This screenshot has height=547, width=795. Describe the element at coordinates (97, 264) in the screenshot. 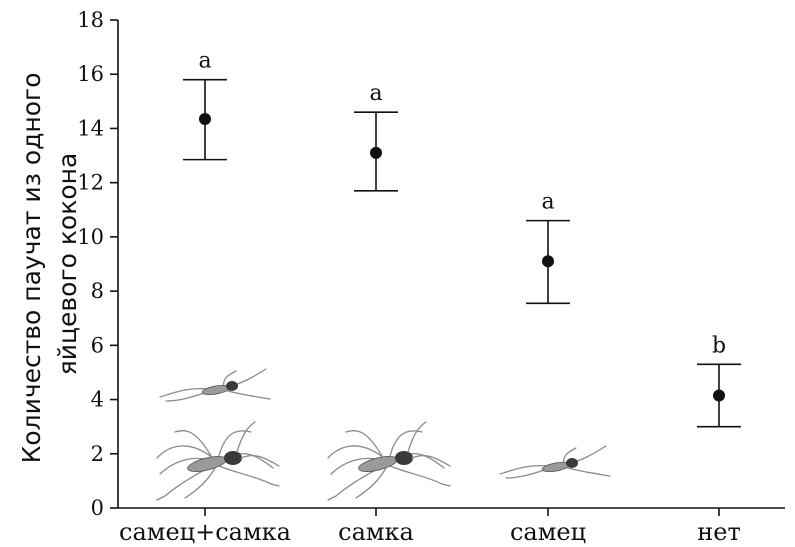

I see `y-ticks: 0 2 4 6 8 10 12 14 16 18` at that location.